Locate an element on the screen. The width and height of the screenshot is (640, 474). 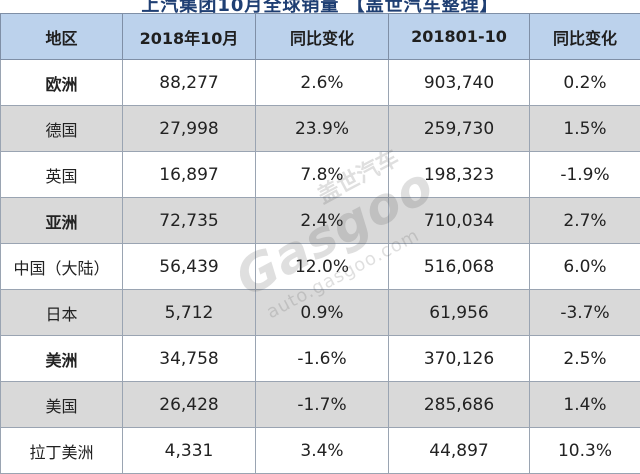
value-cell: 2.6% is located at coordinates (322, 82).